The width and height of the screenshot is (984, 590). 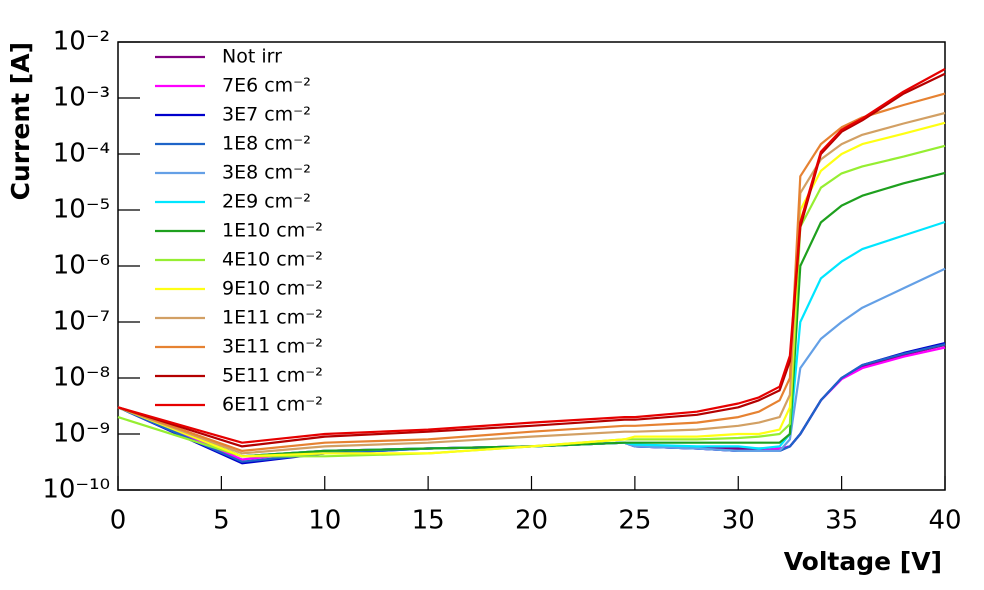 What do you see at coordinates (81, 42) in the screenshot?
I see `y-tick-label: 10⁻²` at bounding box center [81, 42].